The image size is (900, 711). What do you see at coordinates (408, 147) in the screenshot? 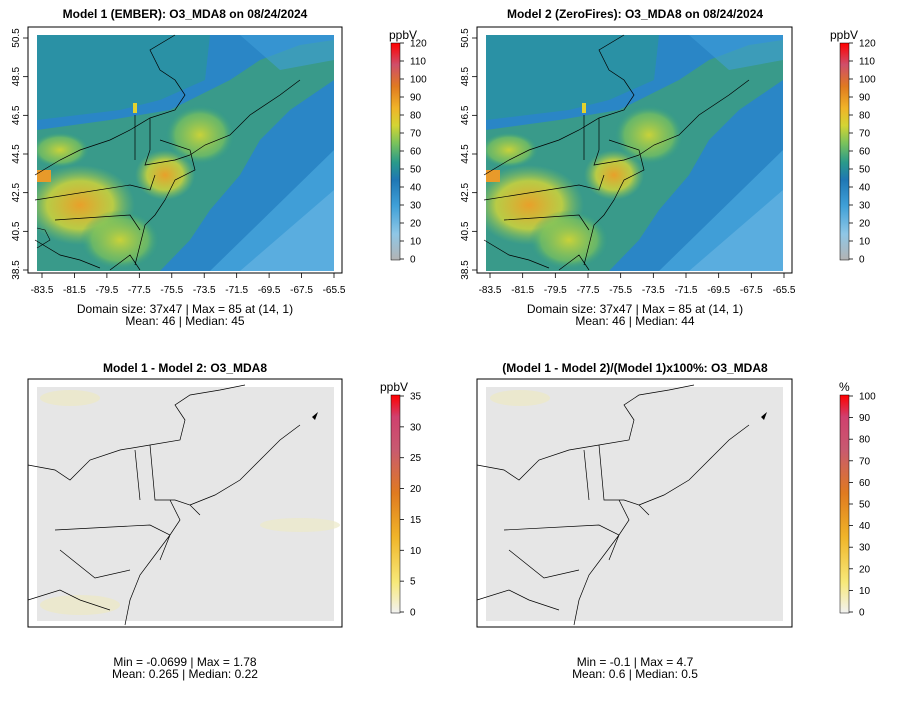
I see `panel-model1-colorbar: ppbV 0 10 20 30 40 50 60 70 80 90 100 110 120` at bounding box center [408, 147].